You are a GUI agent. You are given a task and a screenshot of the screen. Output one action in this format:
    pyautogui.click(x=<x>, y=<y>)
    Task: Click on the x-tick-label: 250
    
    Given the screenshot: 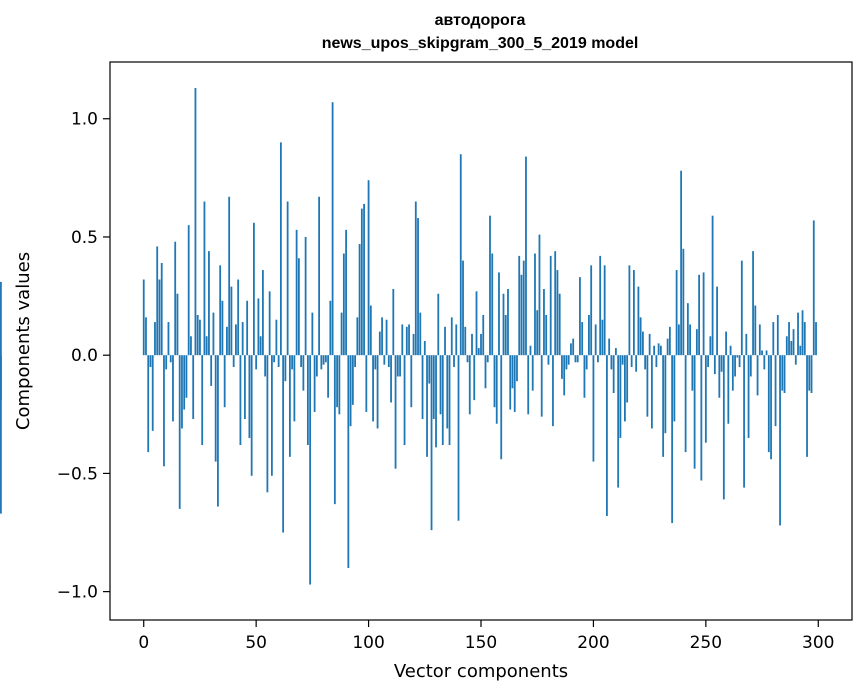 What is the action you would take?
    pyautogui.click(x=706, y=643)
    